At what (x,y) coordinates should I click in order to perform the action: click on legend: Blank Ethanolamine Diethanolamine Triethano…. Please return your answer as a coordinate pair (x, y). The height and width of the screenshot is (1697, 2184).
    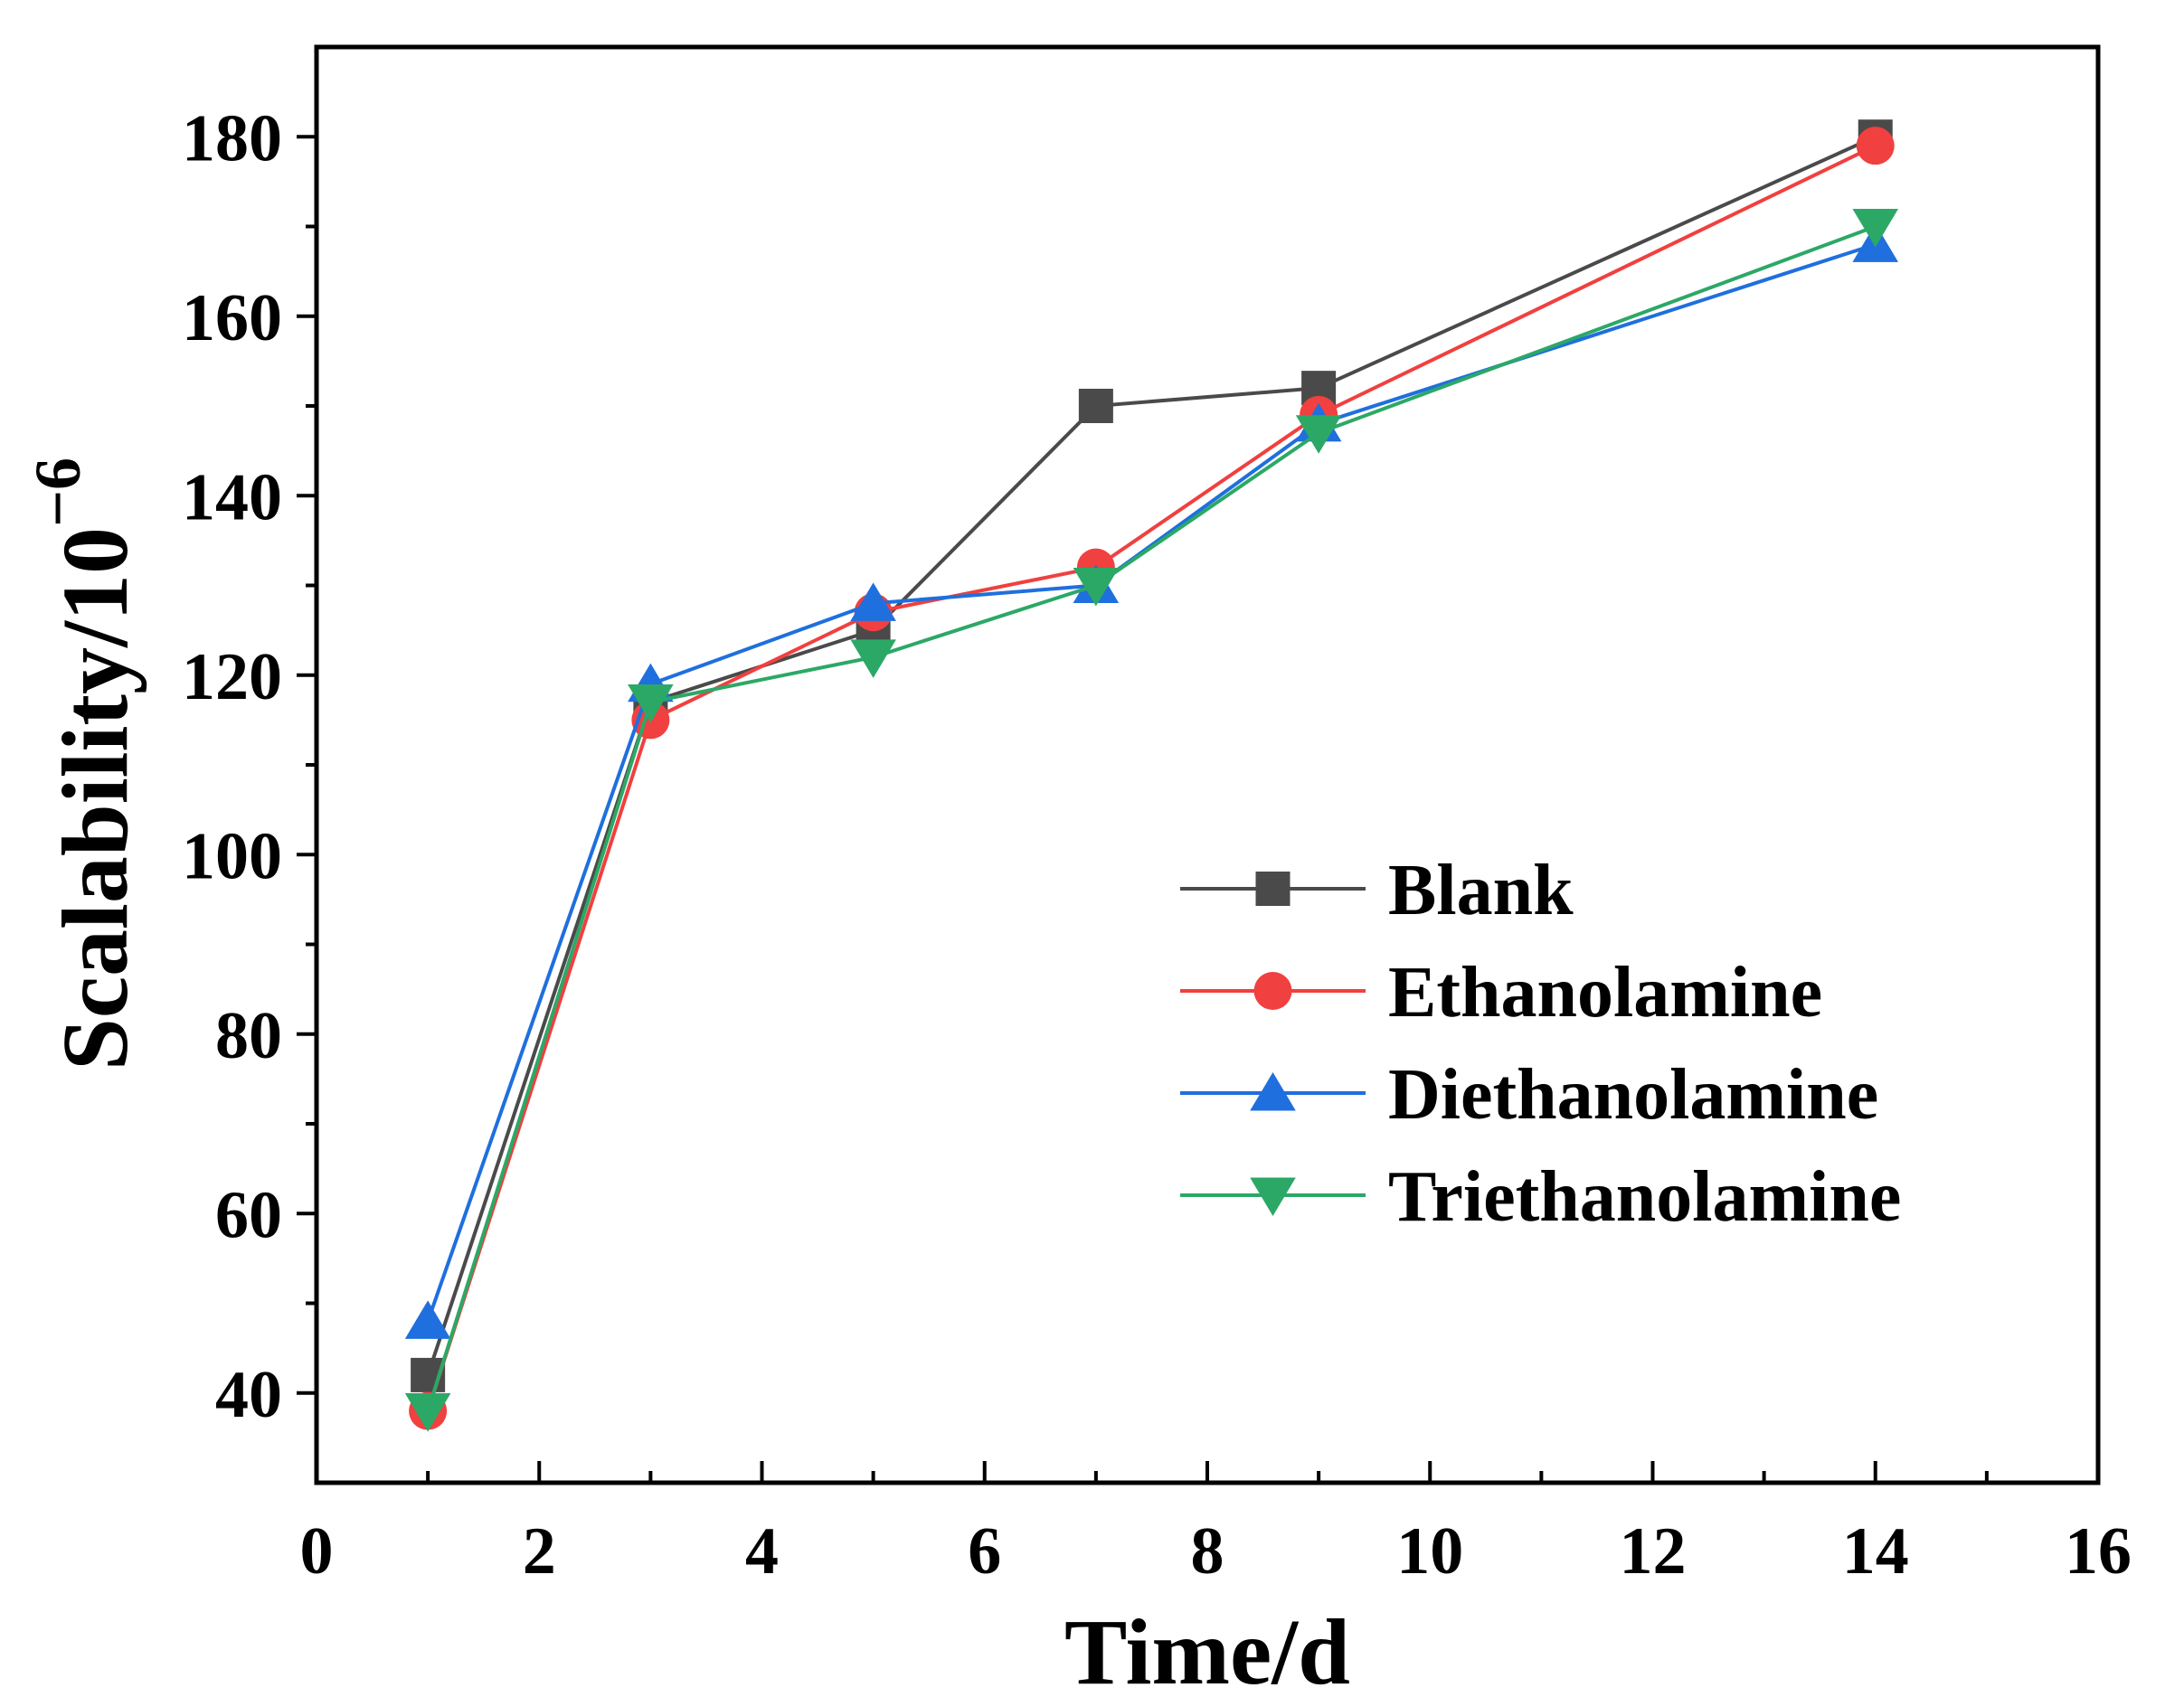
    Looking at the image, I should click on (1540, 1044).